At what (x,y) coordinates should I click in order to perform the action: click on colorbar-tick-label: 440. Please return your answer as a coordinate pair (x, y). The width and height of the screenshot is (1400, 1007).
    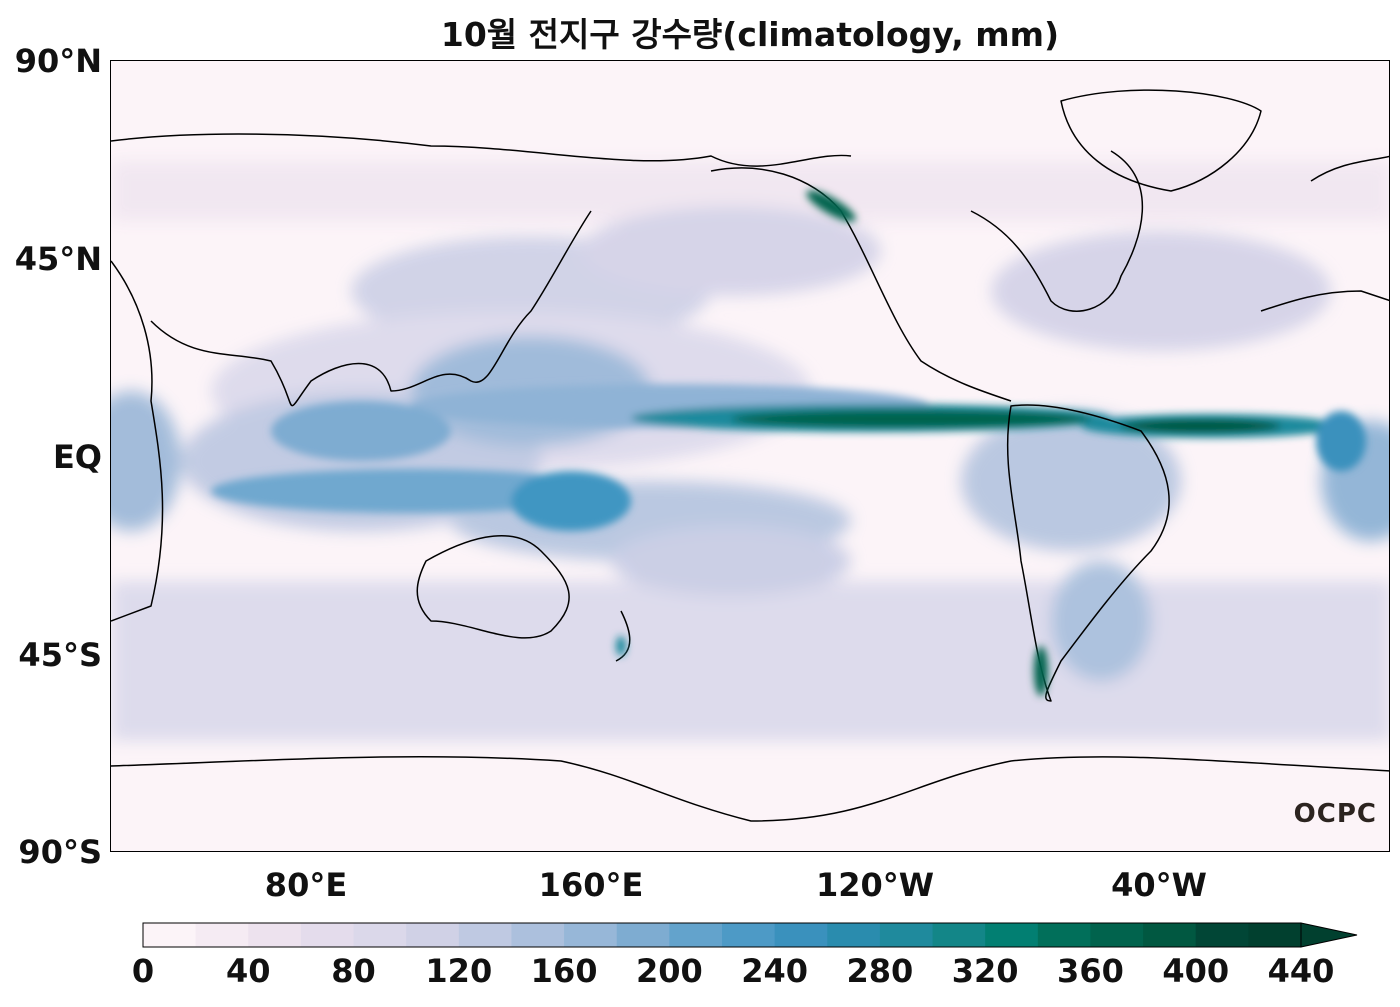
    Looking at the image, I should click on (1301, 971).